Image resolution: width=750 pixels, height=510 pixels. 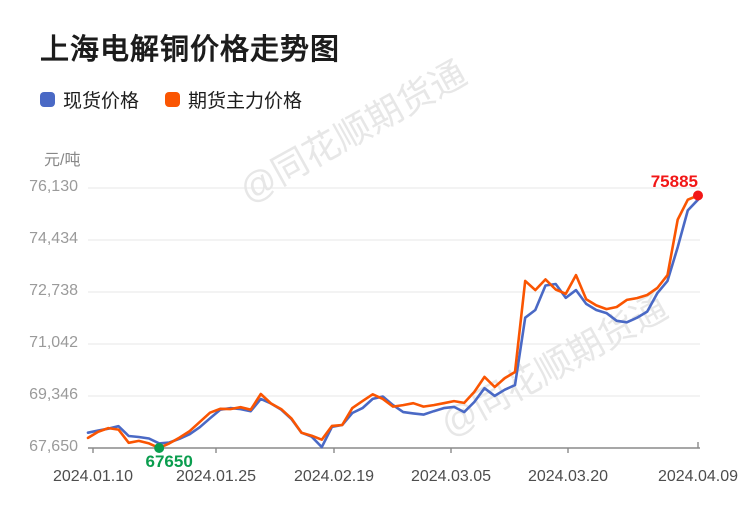 I want to click on y-tick-label: 67,650, so click(x=53, y=446).